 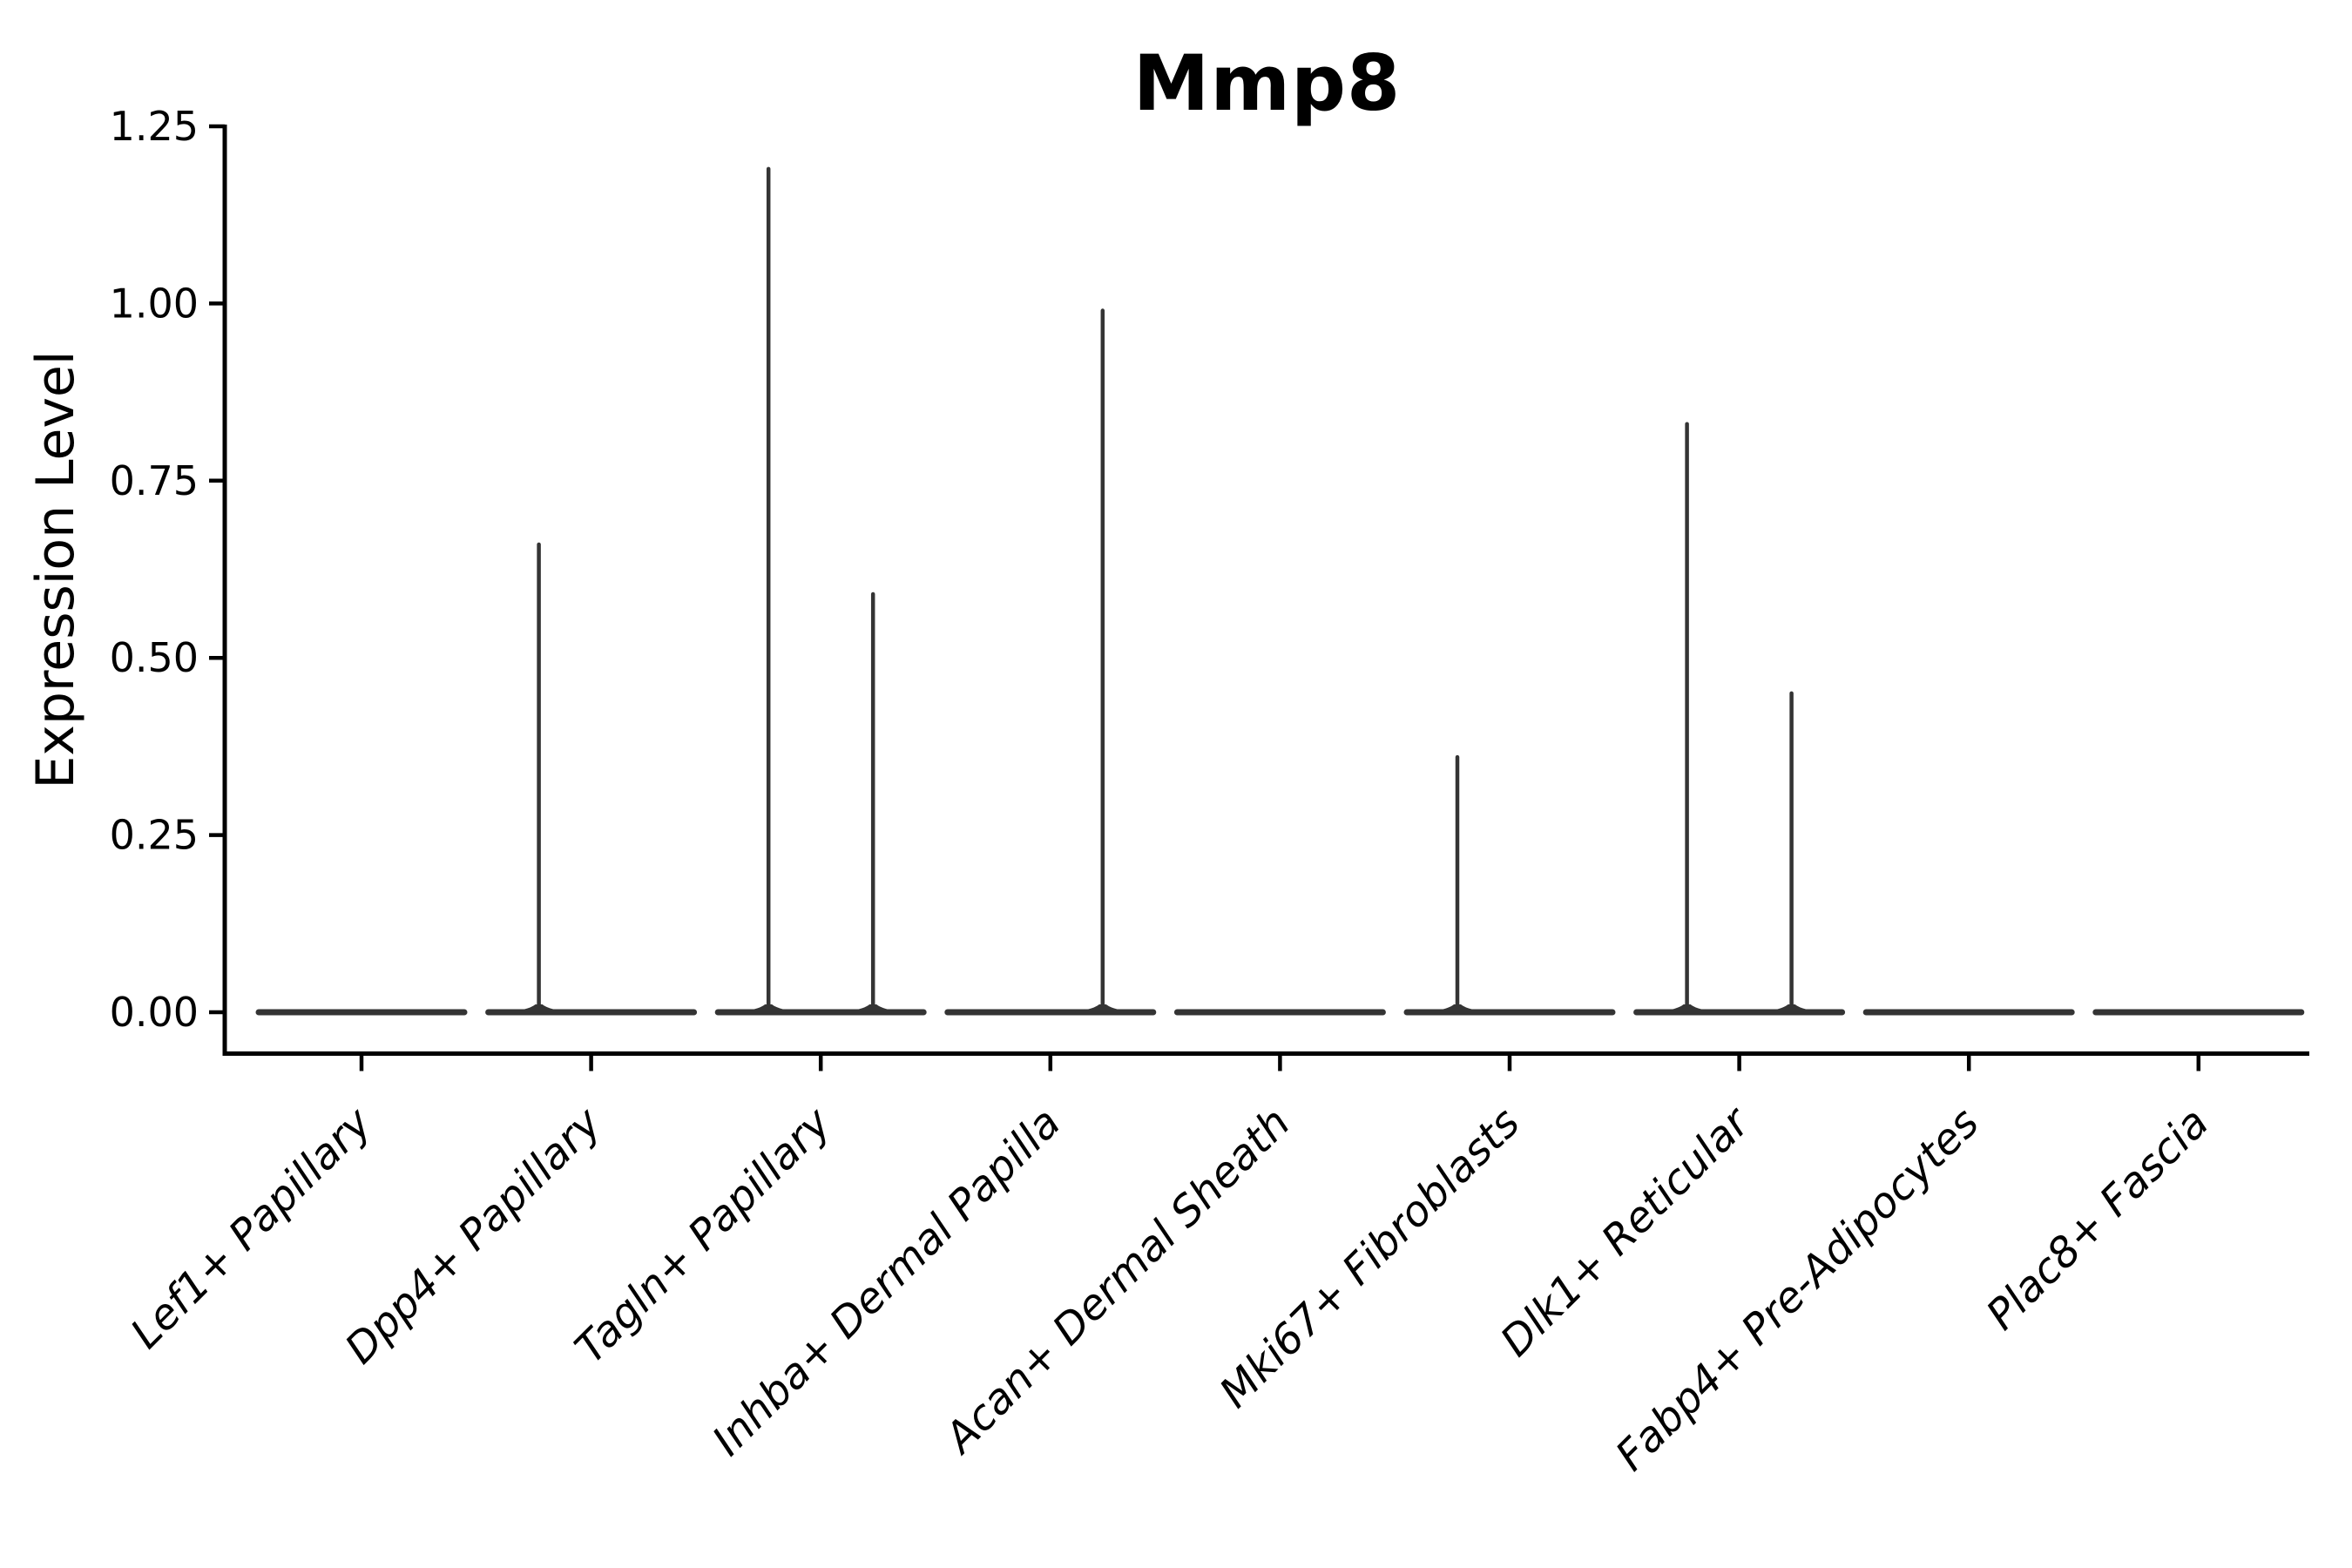 I want to click on x-tick-label: Lef1+ Papillary, so click(x=252, y=1228).